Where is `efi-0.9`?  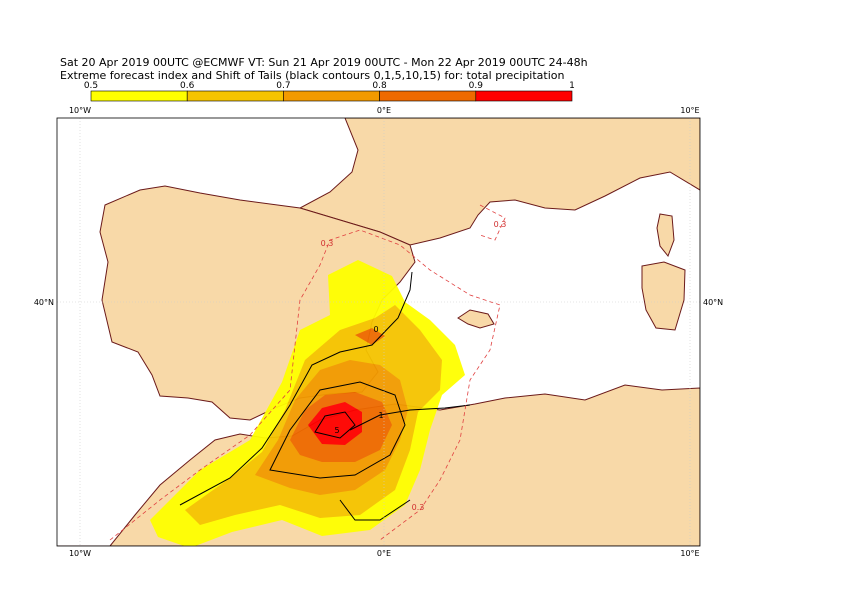
efi-0.9 is located at coordinates (335, 423).